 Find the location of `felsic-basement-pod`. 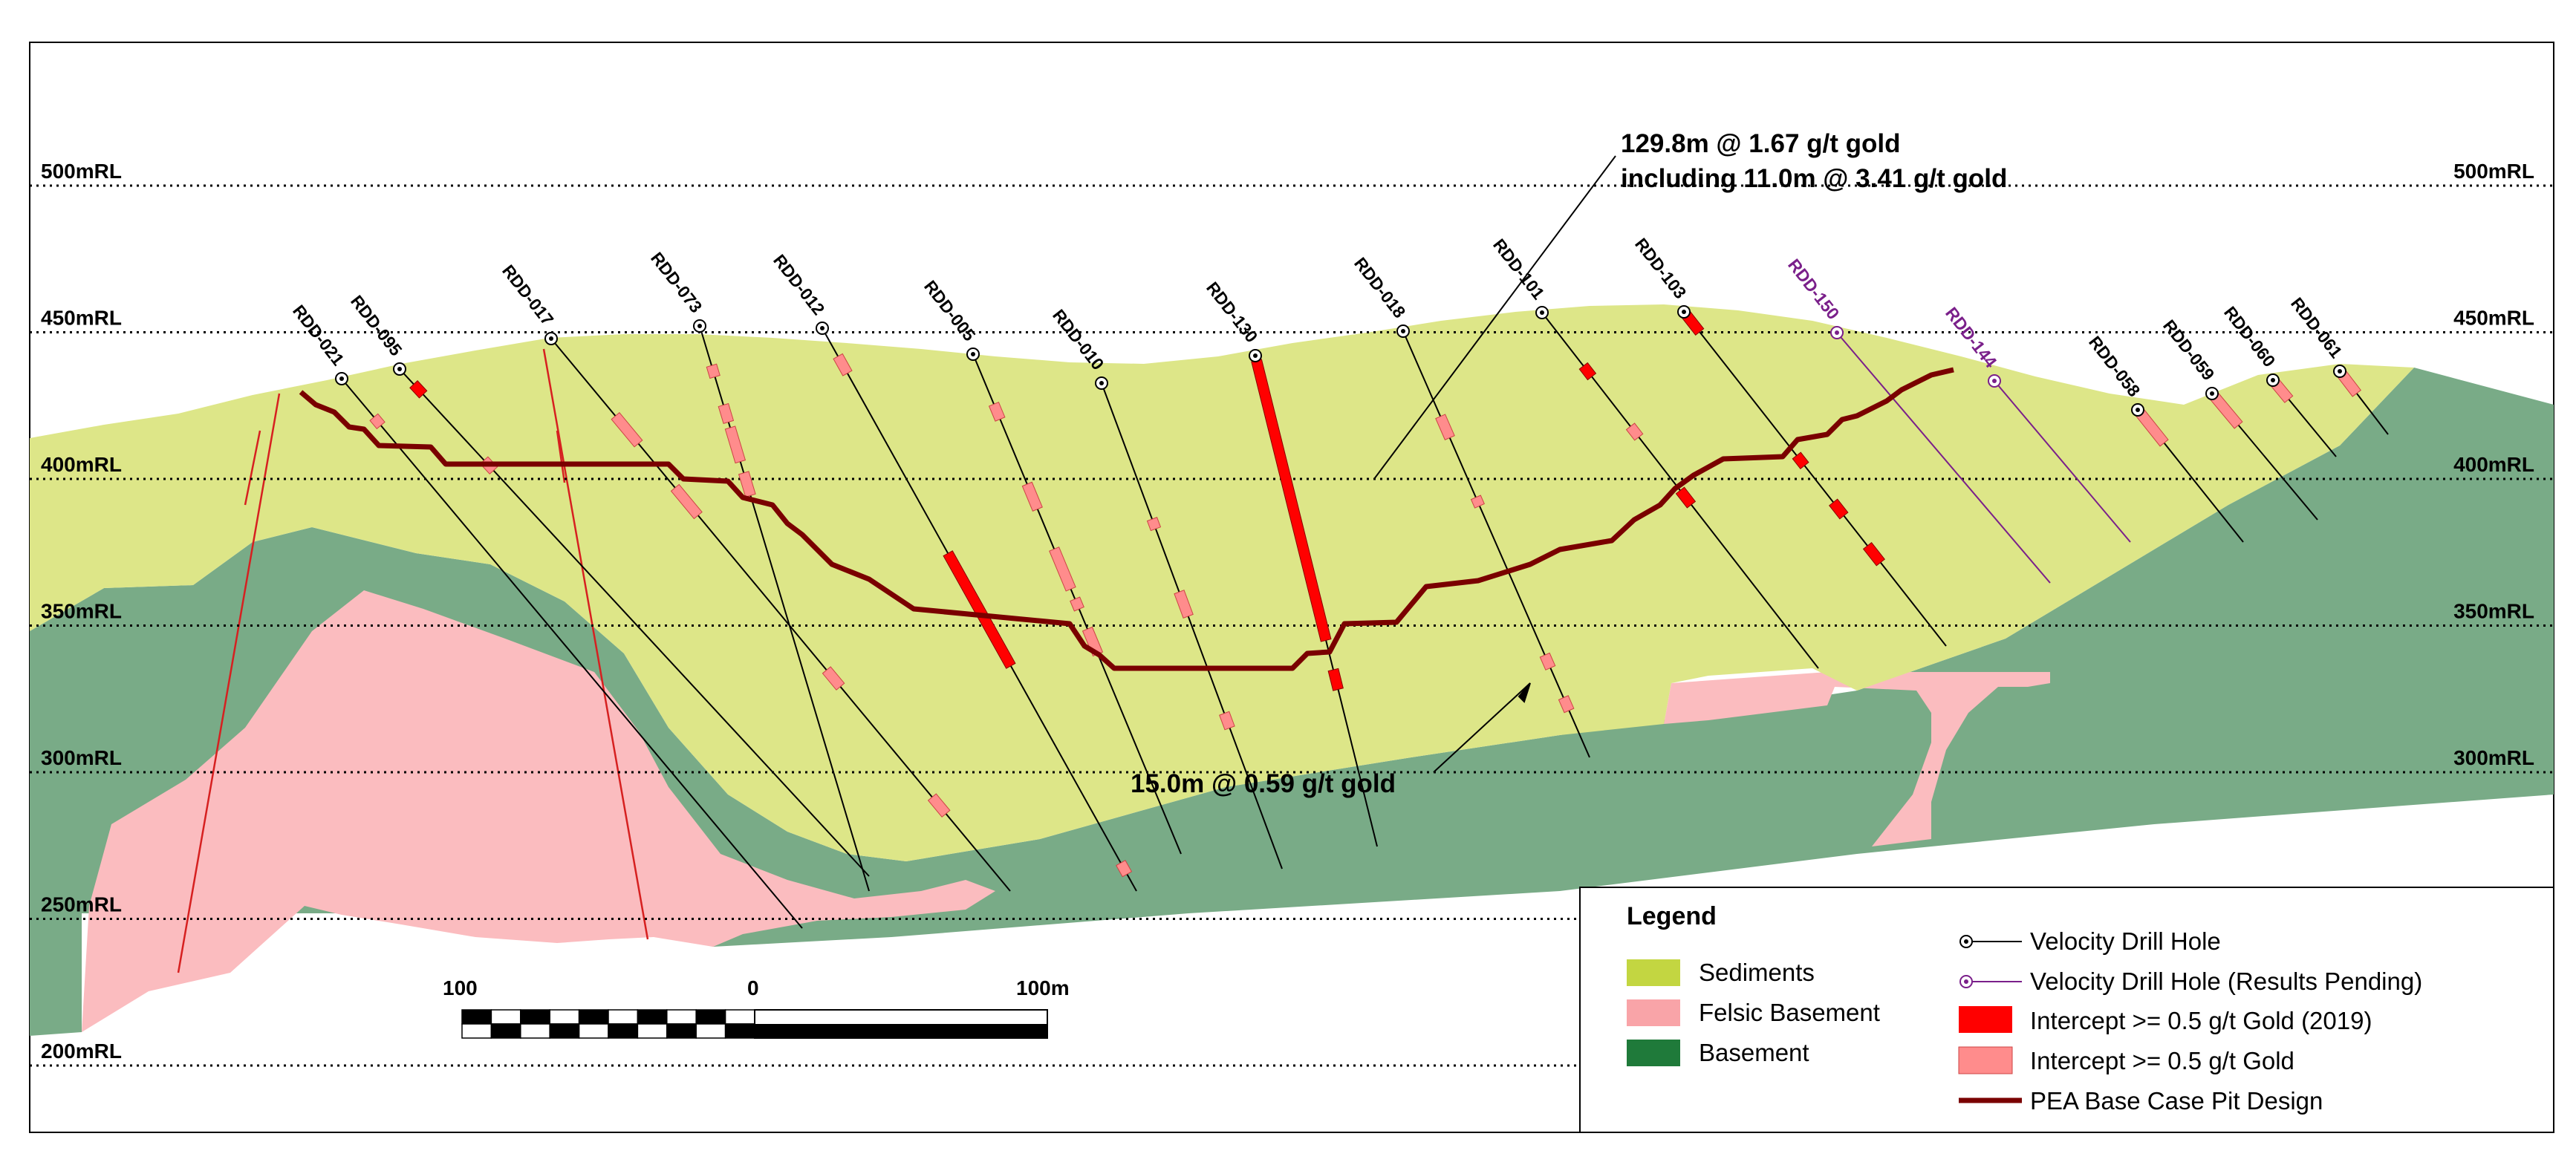

felsic-basement-pod is located at coordinates (1857, 759).